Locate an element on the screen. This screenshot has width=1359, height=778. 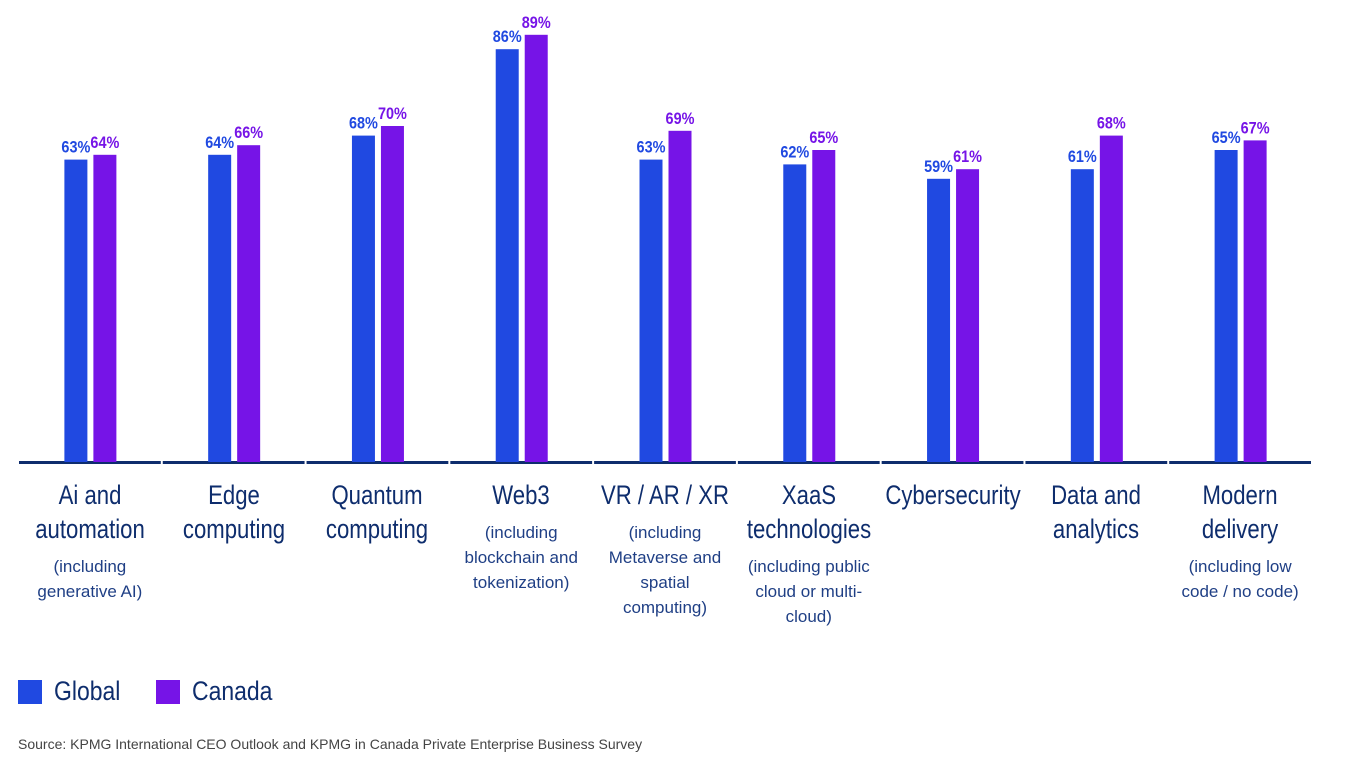
category-label: Web3 is located at coordinates (521, 495).